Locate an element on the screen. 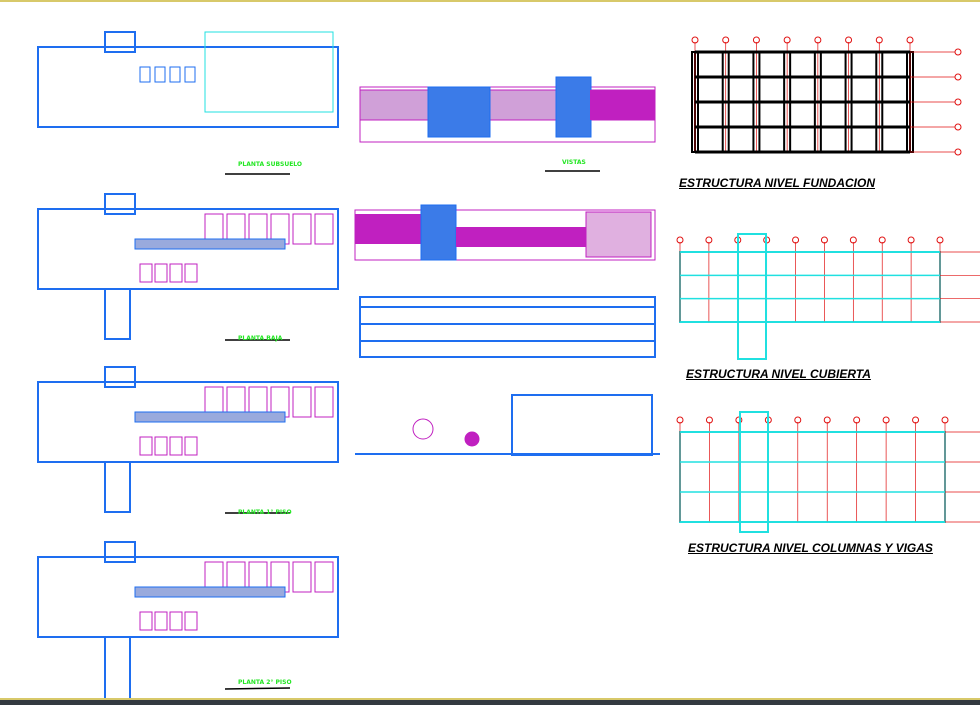 This screenshot has height=705, width=980. label-plan-basement: PLANTA SUBSUELO is located at coordinates (270, 164).